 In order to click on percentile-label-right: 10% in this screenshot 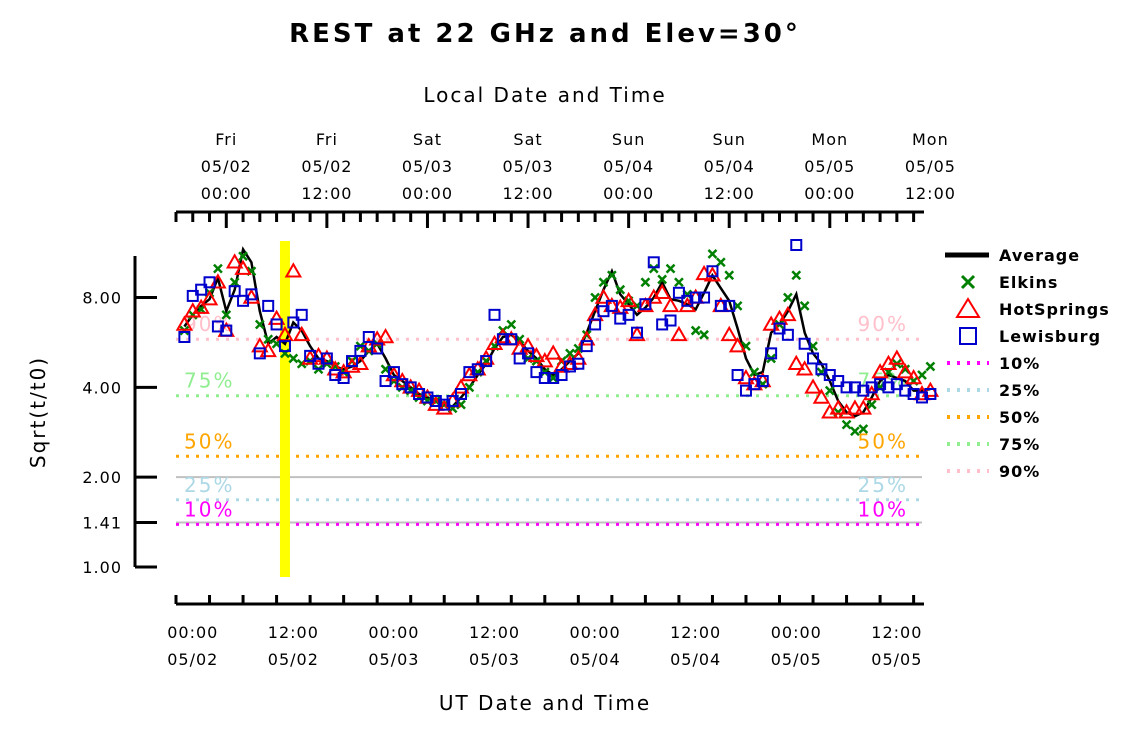, I will do `click(883, 509)`.